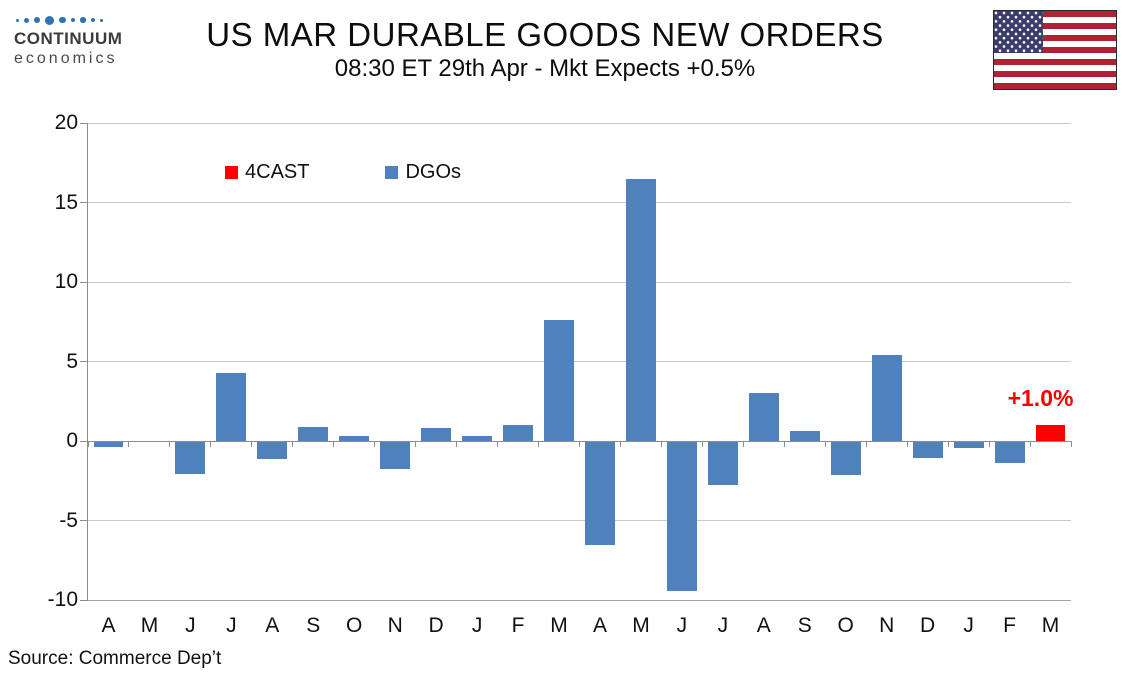  I want to click on y-axis-label: 10, so click(66, 281).